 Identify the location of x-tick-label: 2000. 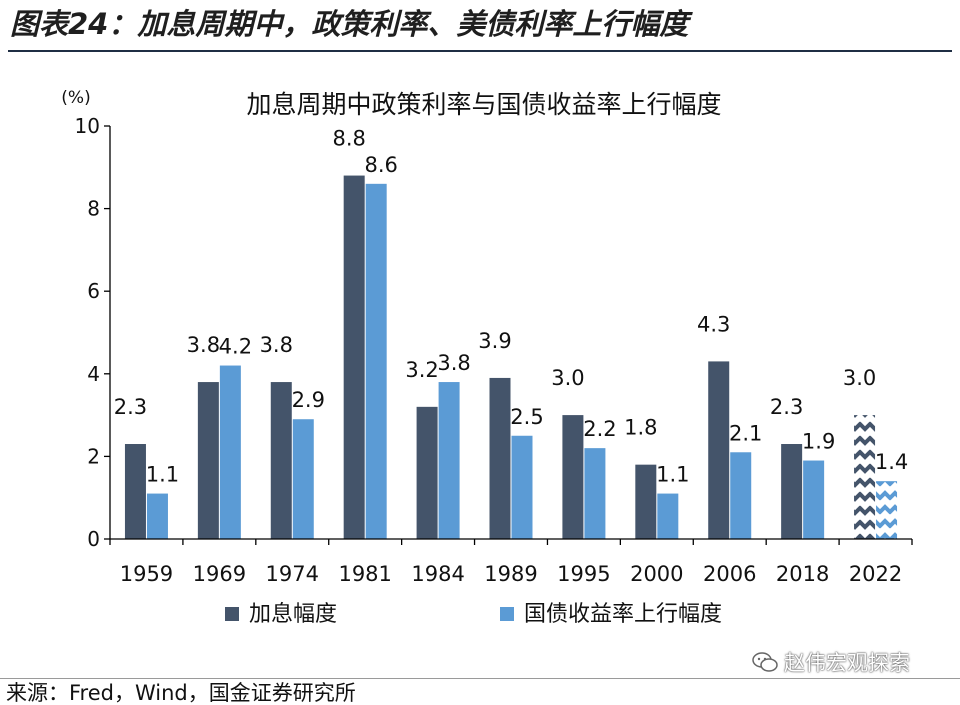
(656, 574).